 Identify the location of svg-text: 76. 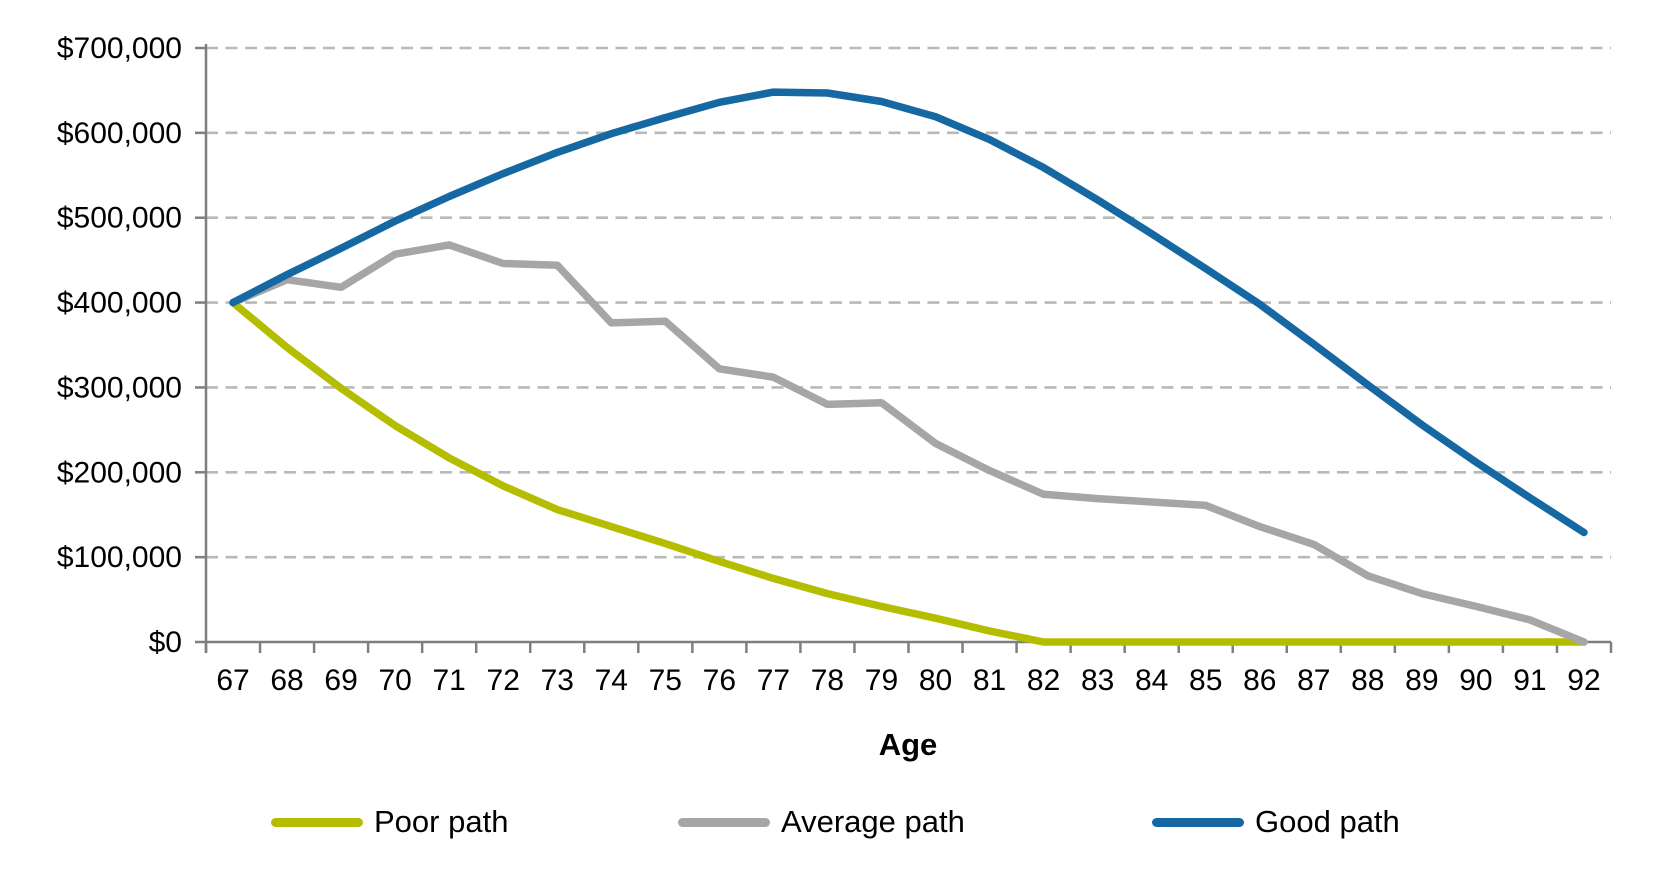
(719, 680).